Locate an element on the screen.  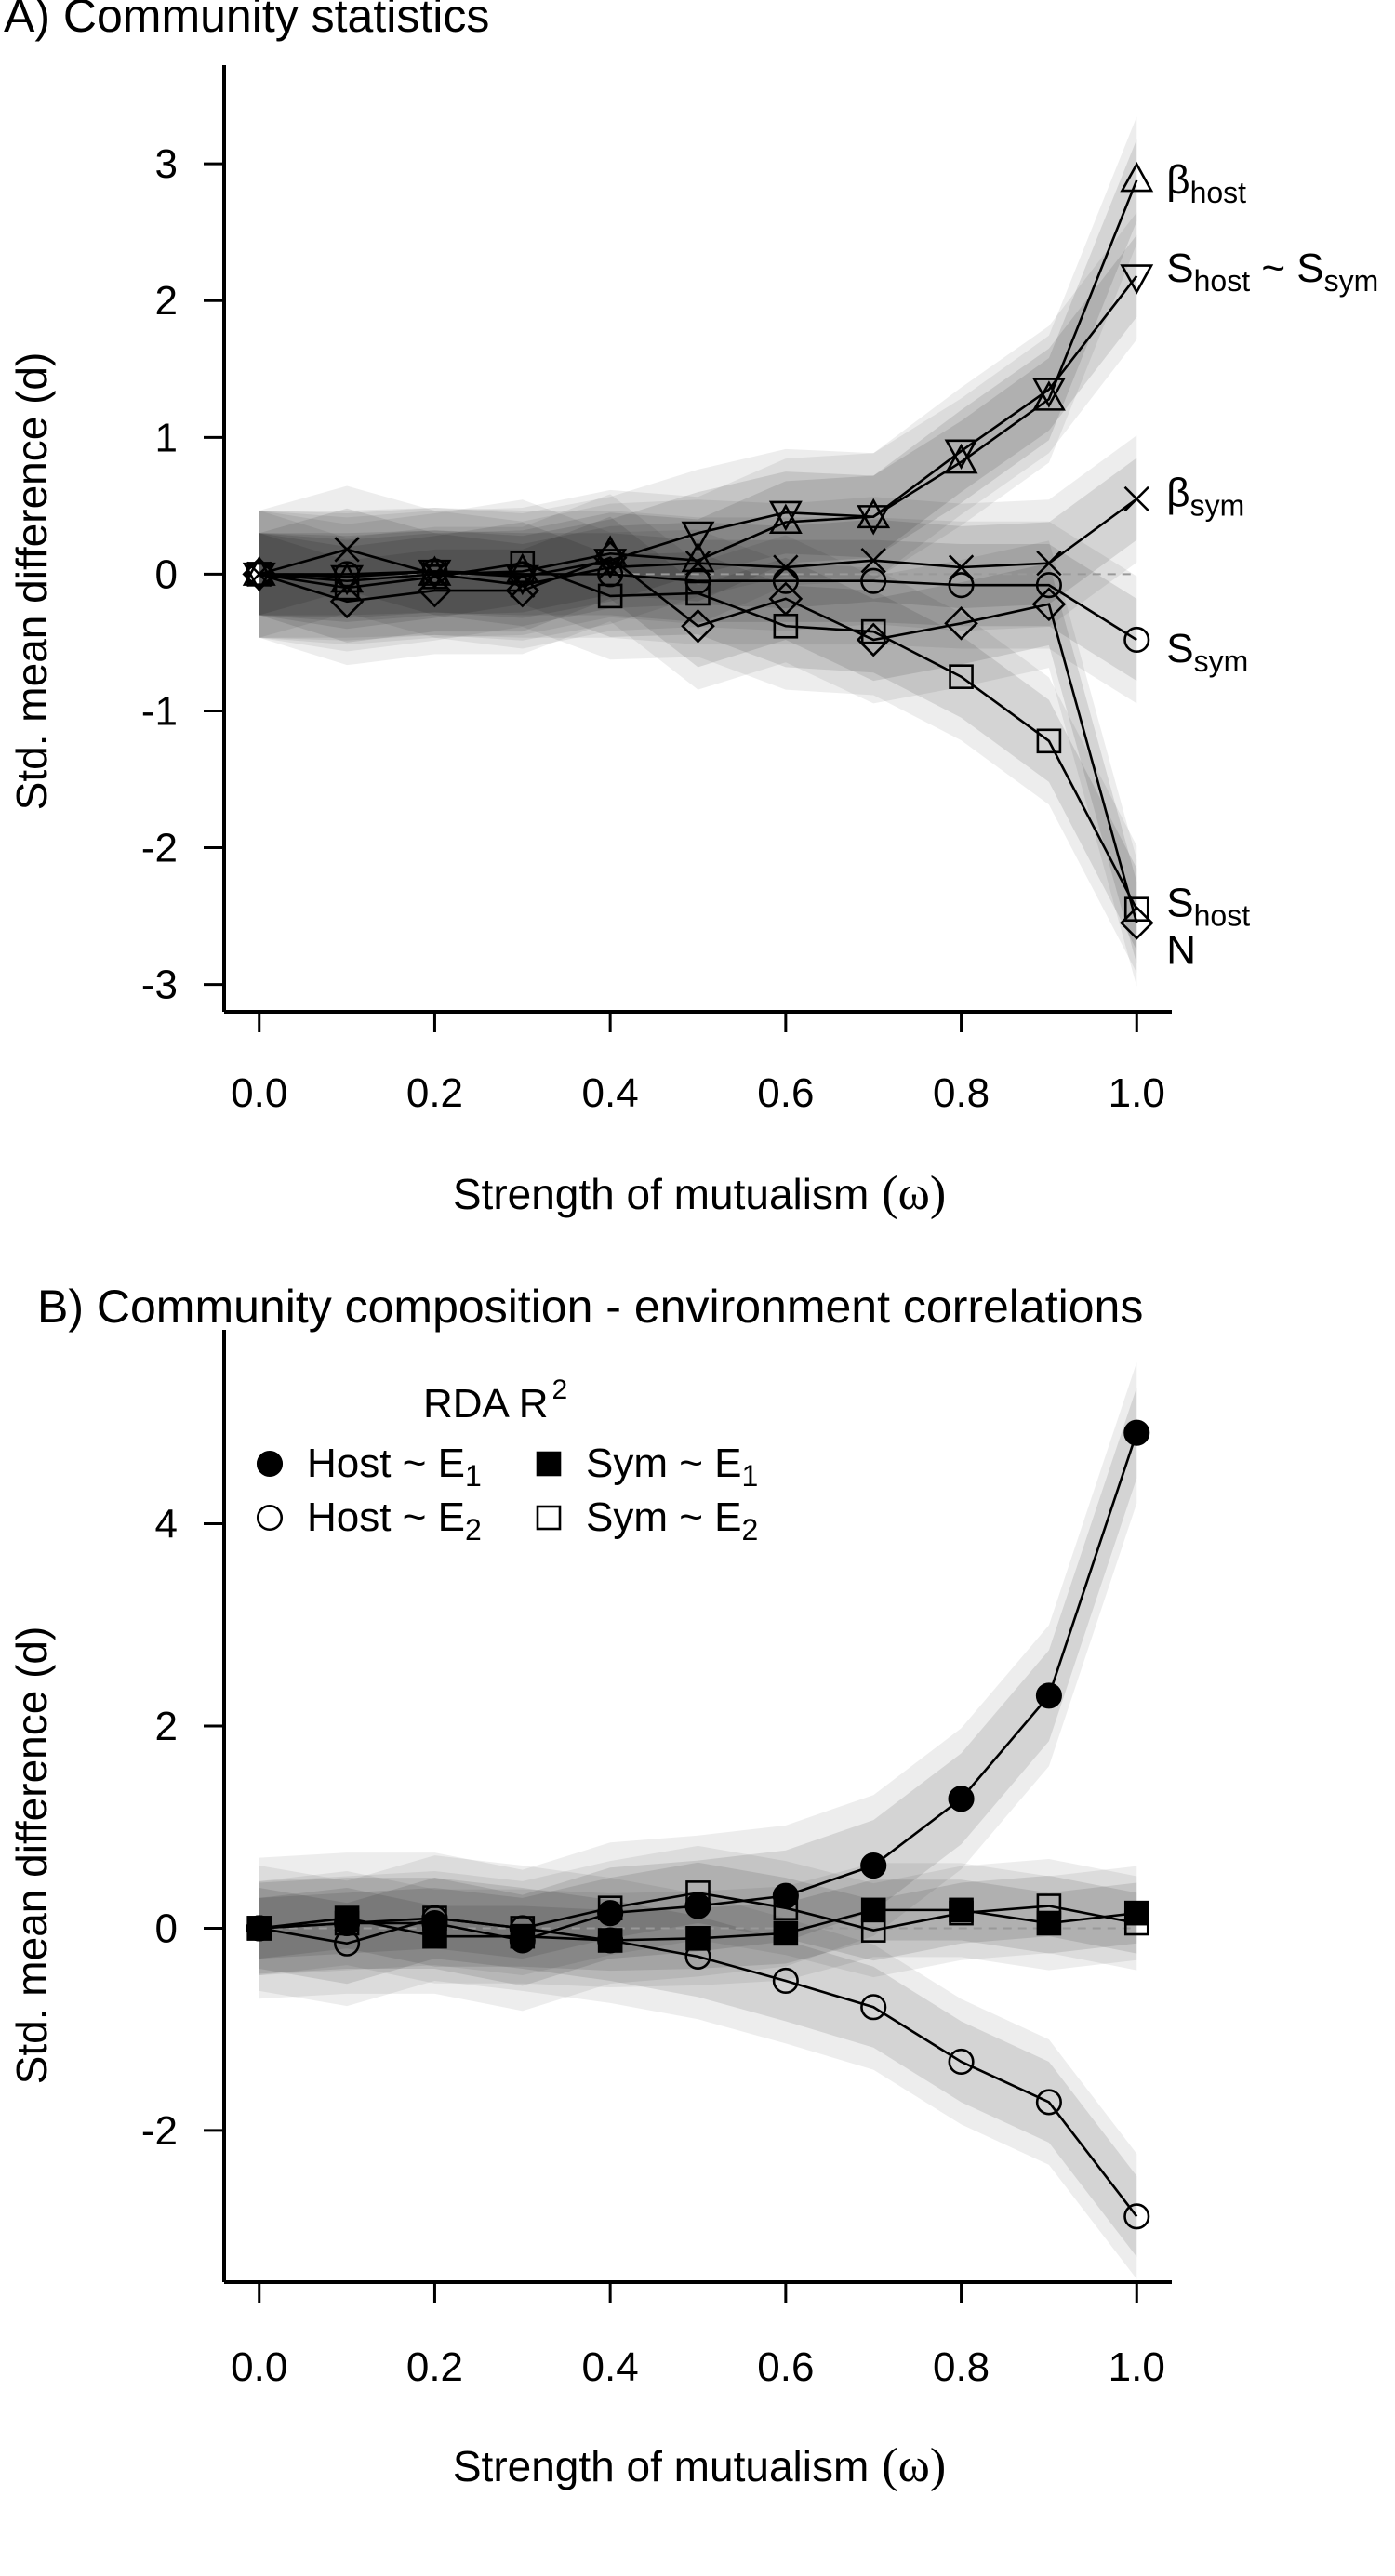
panel-b-series-2-band-outer is located at coordinates (698, 1925).